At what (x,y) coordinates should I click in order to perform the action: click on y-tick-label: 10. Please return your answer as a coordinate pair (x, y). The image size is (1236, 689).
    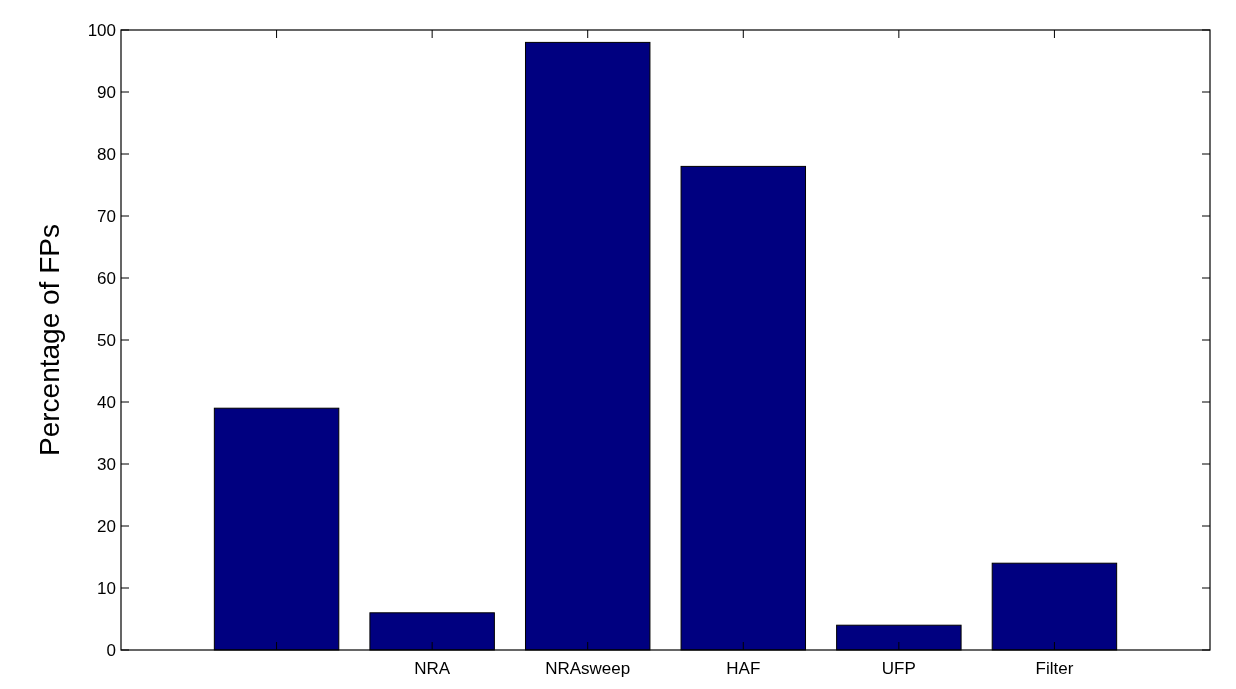
    Looking at the image, I should click on (106, 588).